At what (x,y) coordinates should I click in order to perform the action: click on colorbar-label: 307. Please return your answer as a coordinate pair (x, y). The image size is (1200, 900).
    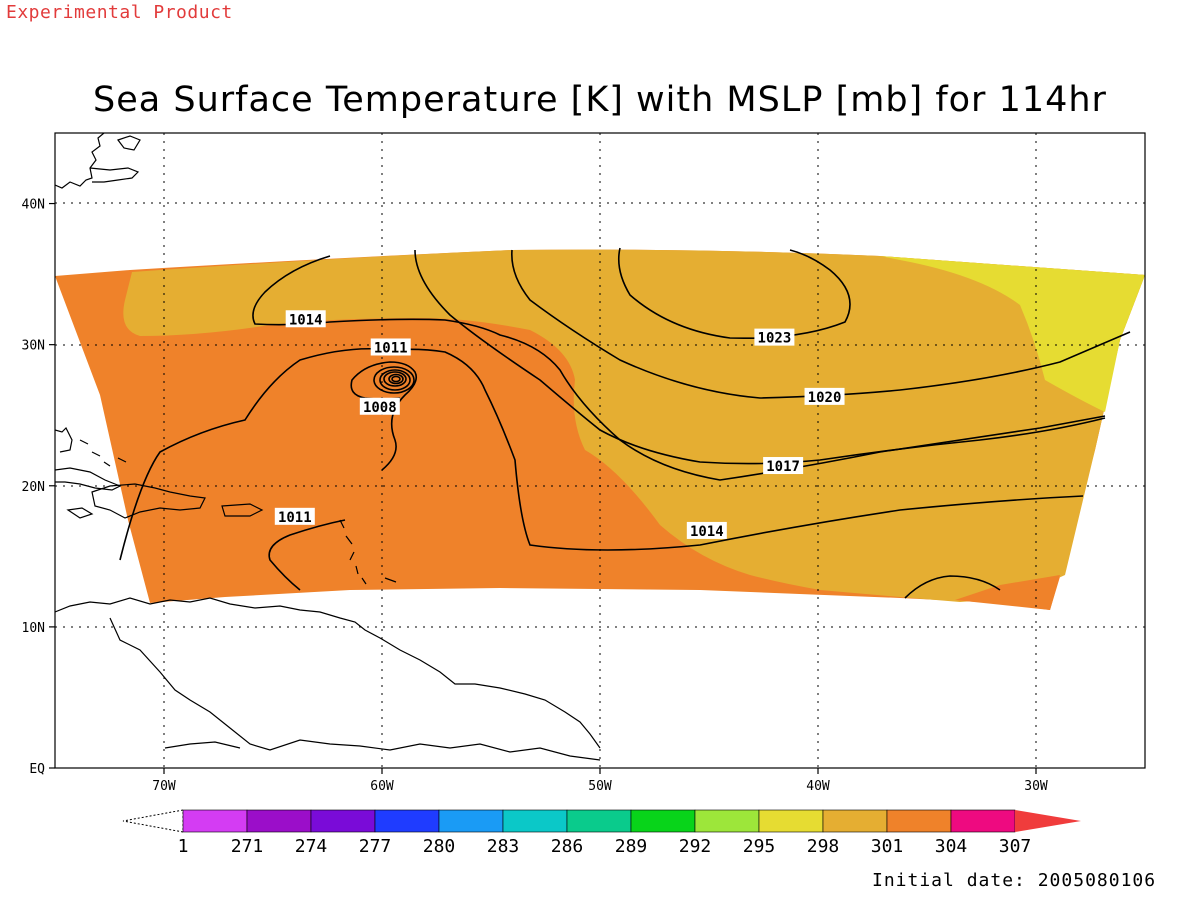
    Looking at the image, I should click on (1015, 846).